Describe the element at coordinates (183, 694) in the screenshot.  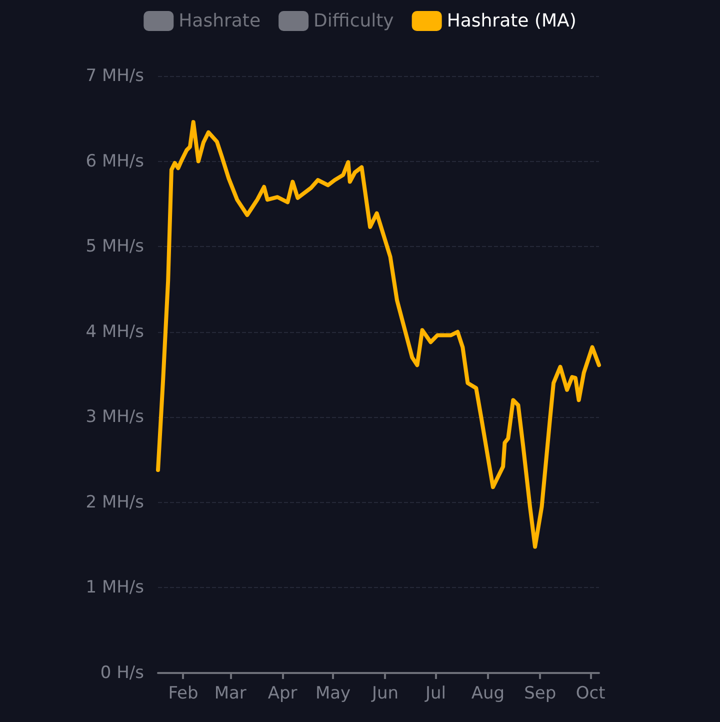
I see `x-tick-label: Feb` at that location.